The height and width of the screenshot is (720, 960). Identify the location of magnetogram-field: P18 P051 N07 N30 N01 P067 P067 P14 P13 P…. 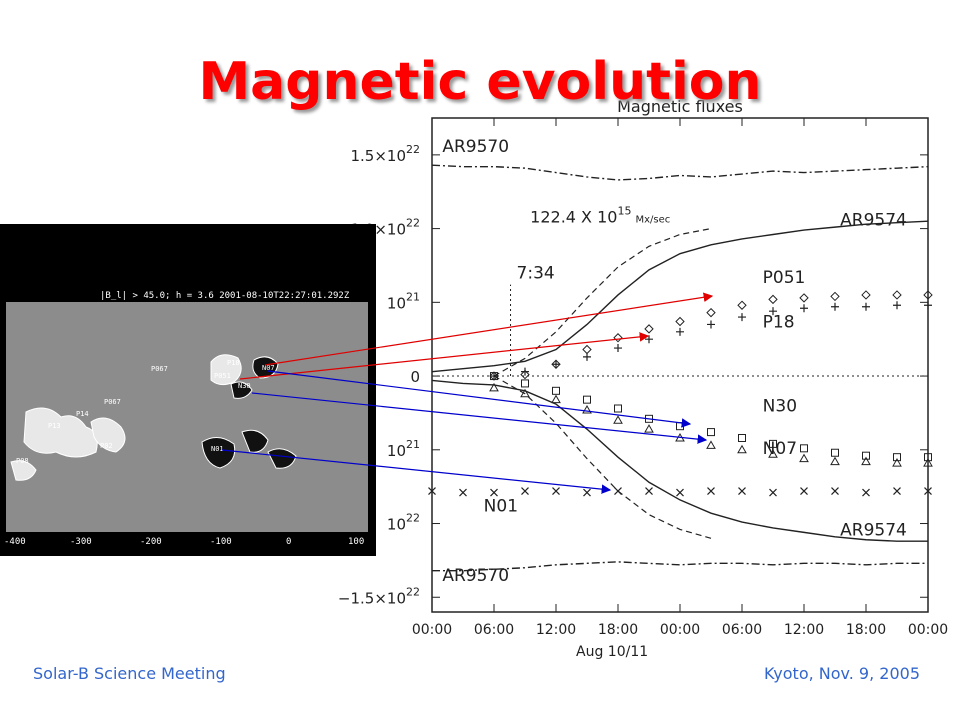
(187, 417).